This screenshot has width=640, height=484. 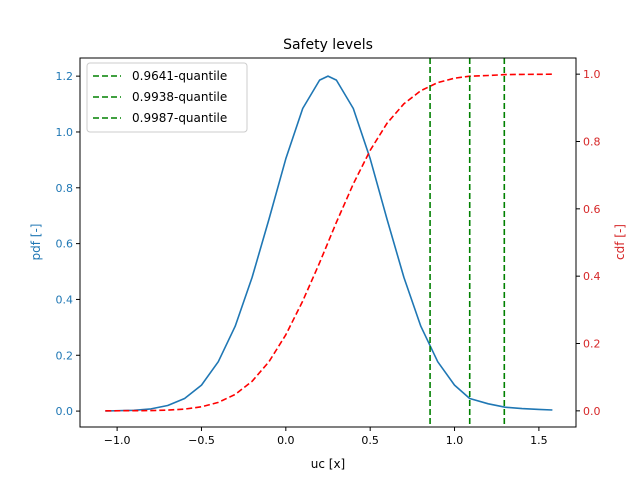 I want to click on x-tick-label: 0.0, so click(x=286, y=440).